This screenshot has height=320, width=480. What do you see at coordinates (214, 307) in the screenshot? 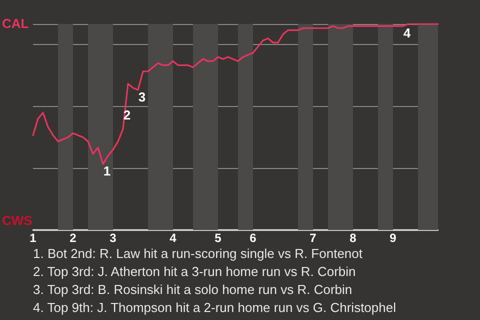
I see `text: 4. Top 9th: J. Thompson hit a 2-run home run vs G. Christophel` at bounding box center [214, 307].